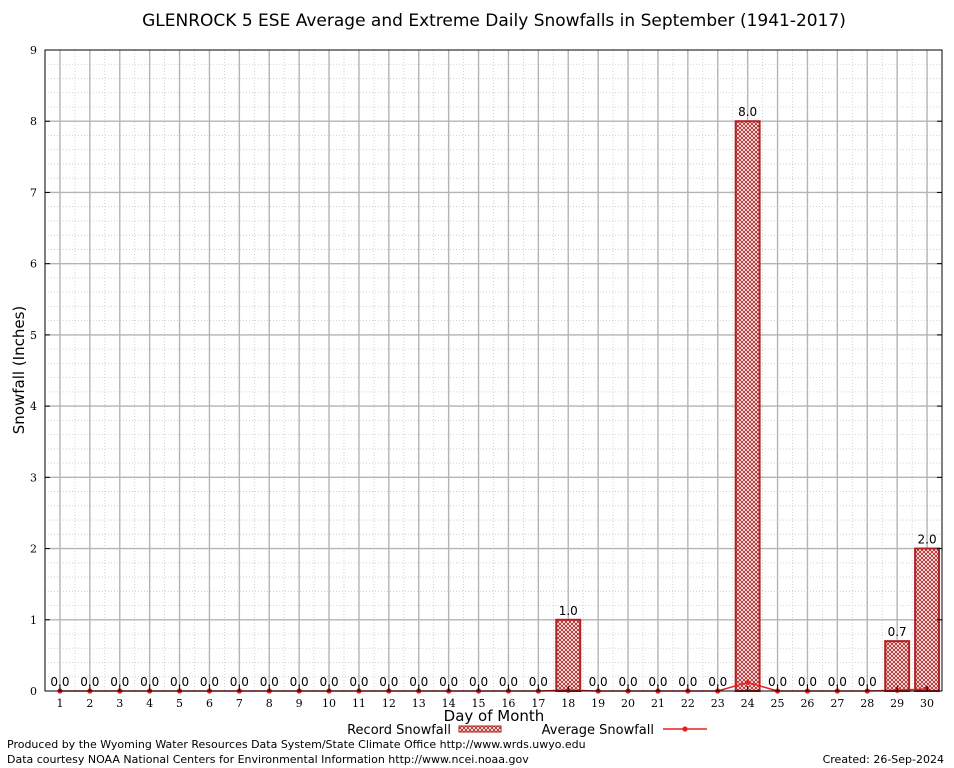 This screenshot has width=954, height=768. I want to click on x-tick-label: 13, so click(419, 703).